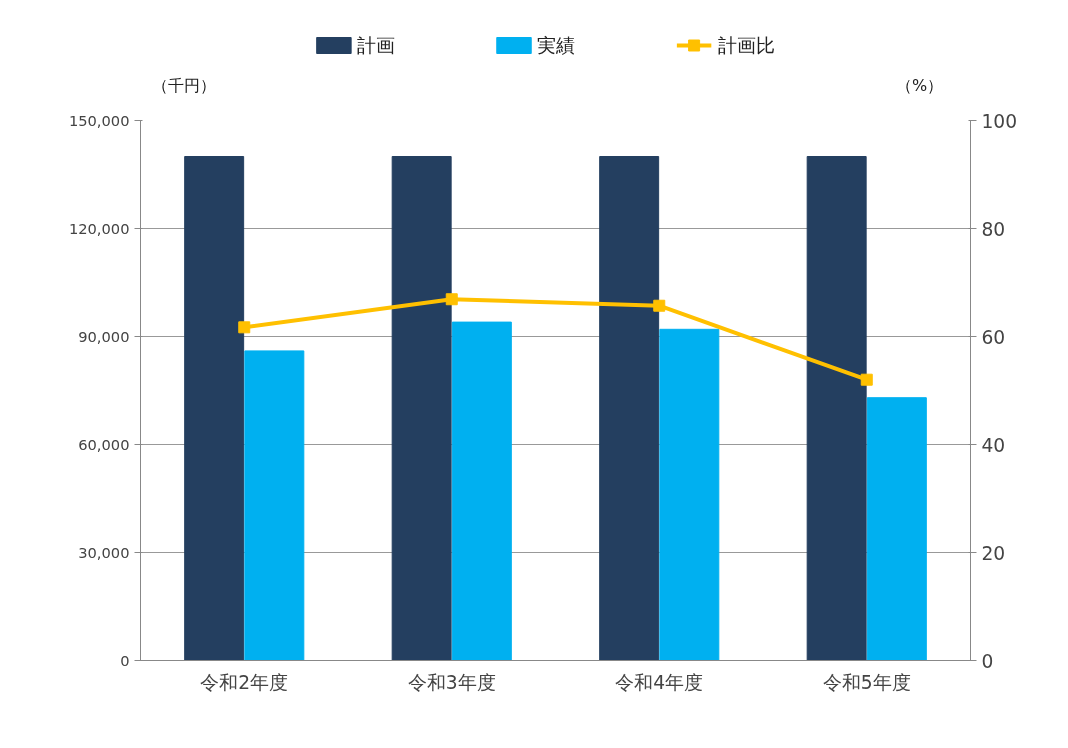 Image resolution: width=1068 pixels, height=748 pixels. What do you see at coordinates (866, 682) in the screenshot?
I see `x-tick-label: 令和5年度` at bounding box center [866, 682].